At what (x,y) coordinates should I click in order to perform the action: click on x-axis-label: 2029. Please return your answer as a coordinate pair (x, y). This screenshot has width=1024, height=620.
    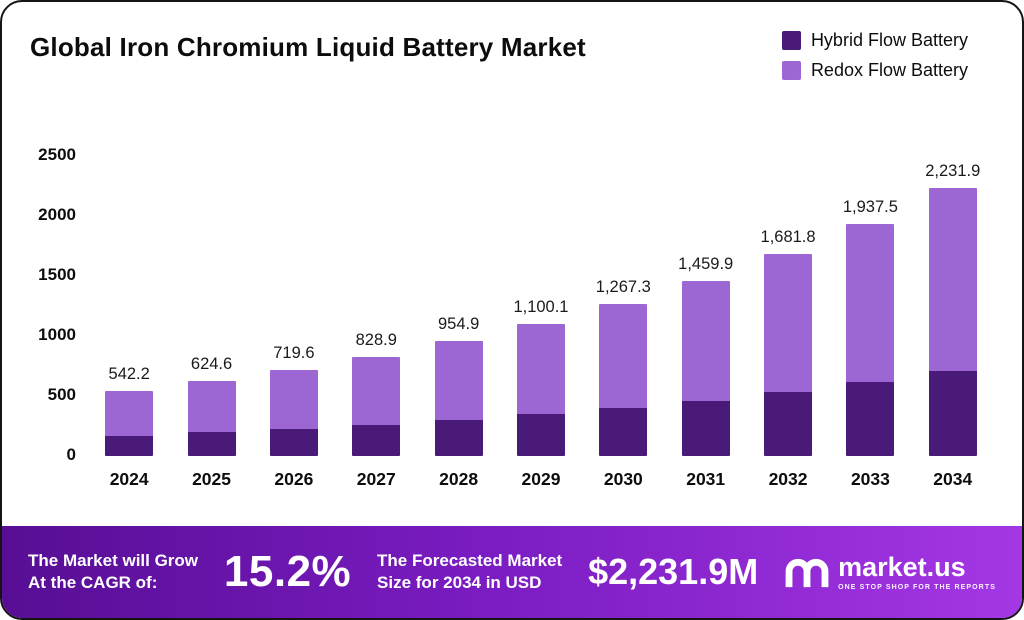
    Looking at the image, I should click on (541, 479).